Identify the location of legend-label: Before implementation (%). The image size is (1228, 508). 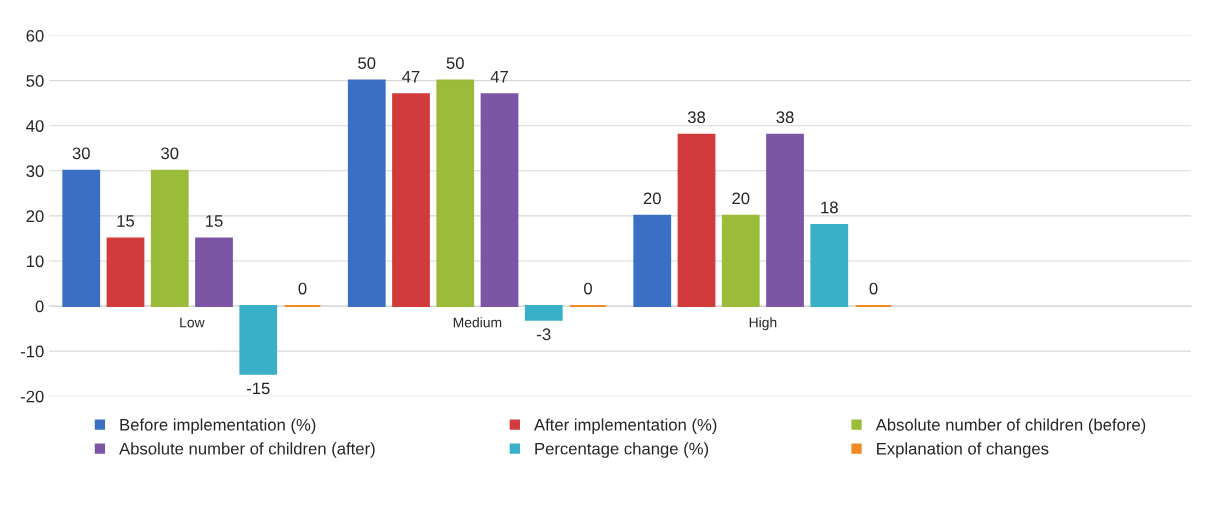
(218, 426).